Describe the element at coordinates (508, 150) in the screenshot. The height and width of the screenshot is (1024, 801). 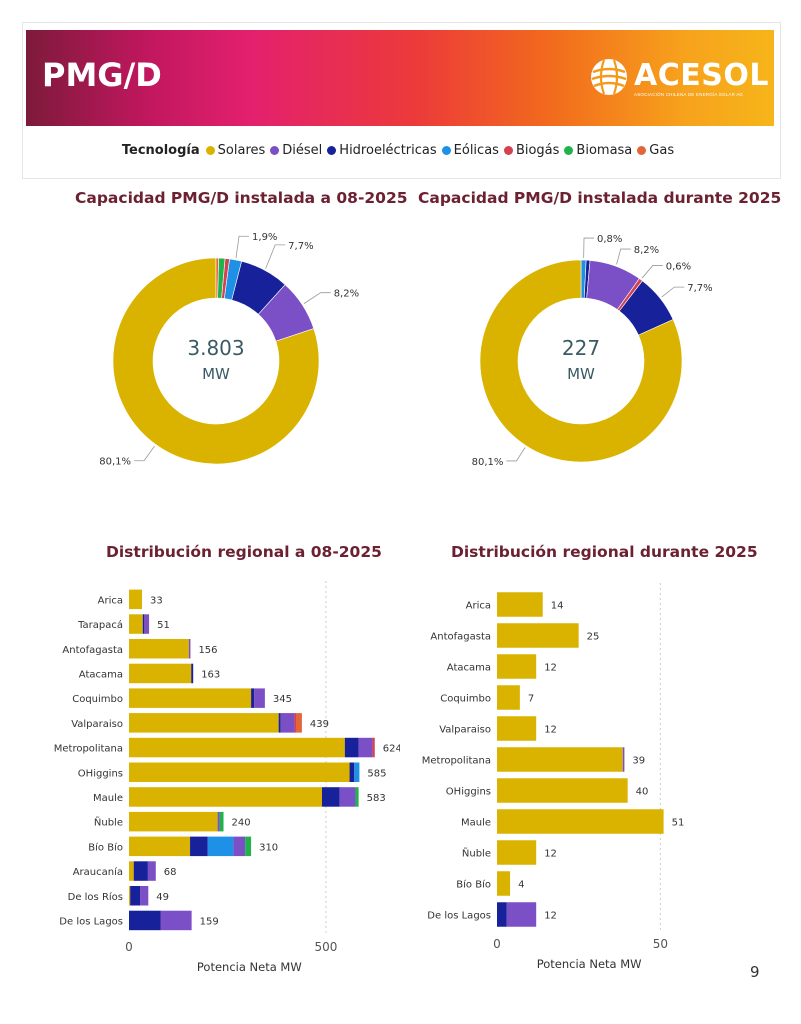
I see `legend-dot-biogas` at that location.